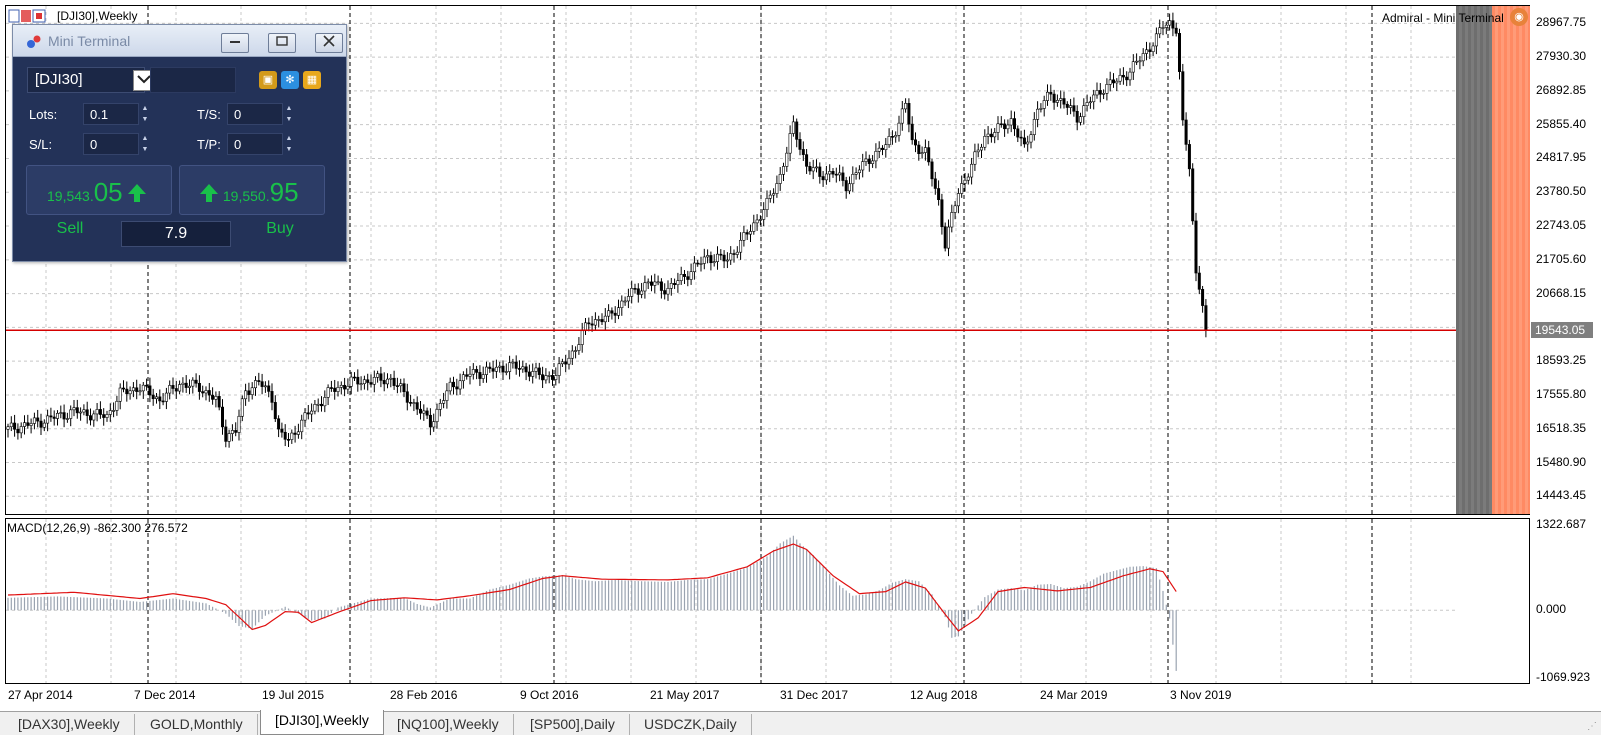  I want to click on arrow-up-icon, so click(136, 193).